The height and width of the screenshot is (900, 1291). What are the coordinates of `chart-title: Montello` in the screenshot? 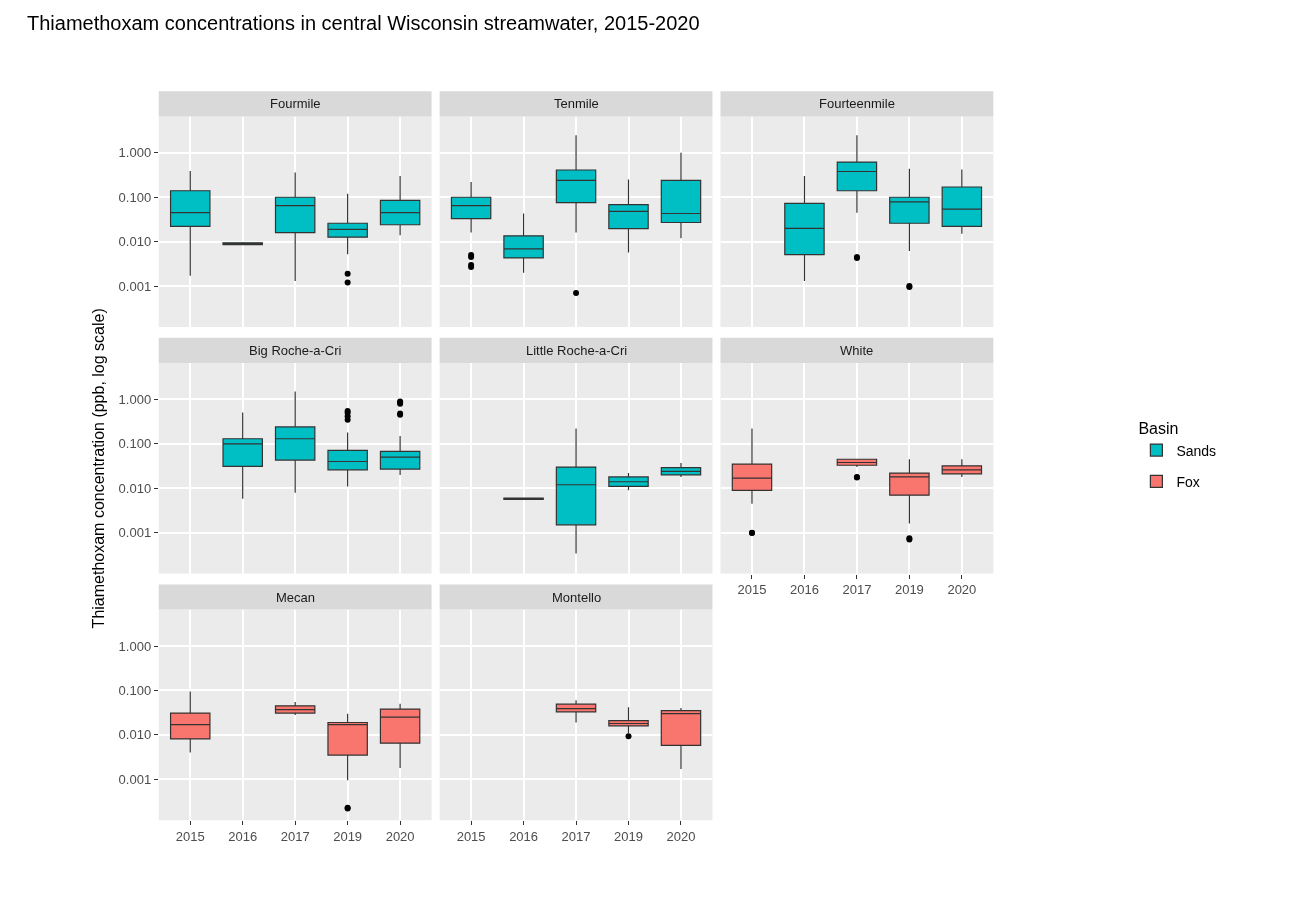 It's located at (577, 597).